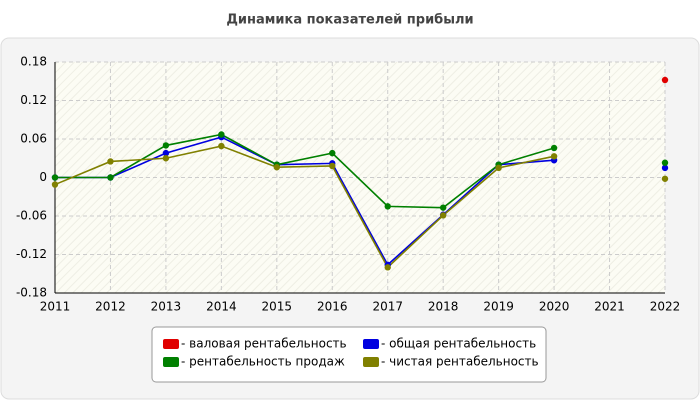 The height and width of the screenshot is (404, 700). Describe the element at coordinates (443, 307) in the screenshot. I see `x-tick-label: 2018` at that location.